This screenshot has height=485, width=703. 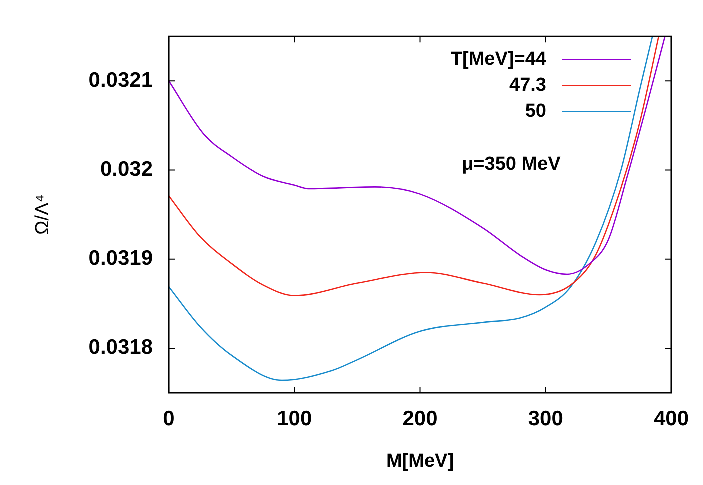 What do you see at coordinates (498, 59) in the screenshot?
I see `legend-label: T[MeV]=44` at bounding box center [498, 59].